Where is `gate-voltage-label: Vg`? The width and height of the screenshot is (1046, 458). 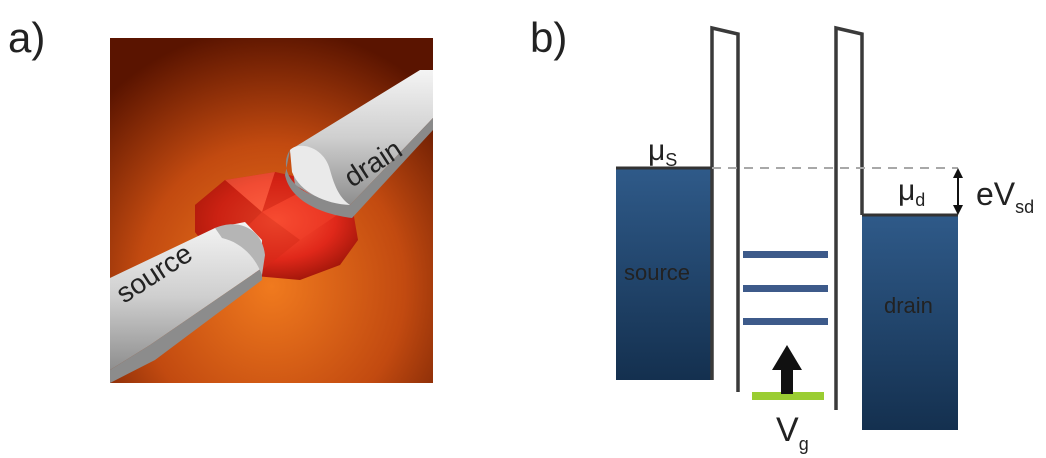
gate-voltage-label: Vg is located at coordinates (792, 432).